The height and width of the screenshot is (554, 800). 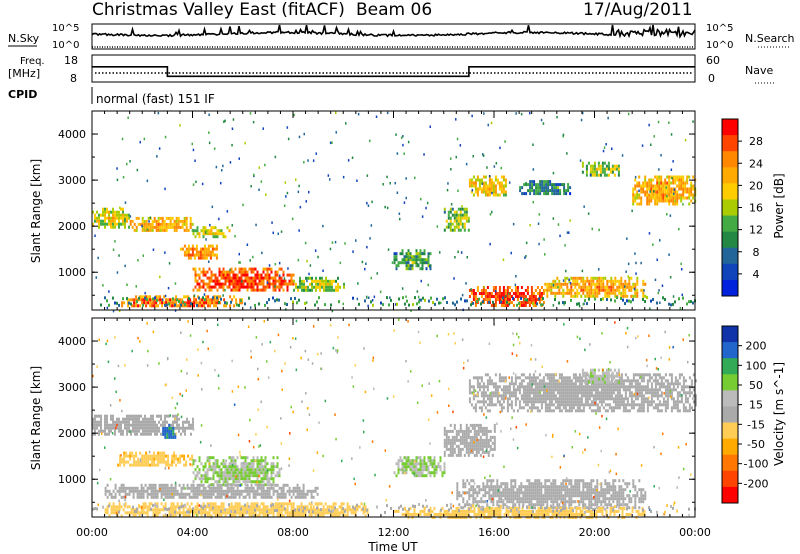 I want to click on freq-tick-top: 18, so click(x=71, y=60).